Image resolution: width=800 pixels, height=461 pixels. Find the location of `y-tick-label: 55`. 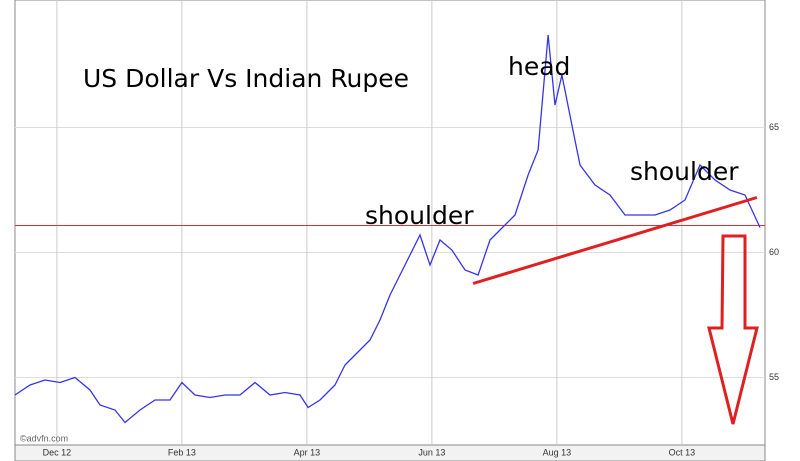

y-tick-label: 55 is located at coordinates (774, 377).